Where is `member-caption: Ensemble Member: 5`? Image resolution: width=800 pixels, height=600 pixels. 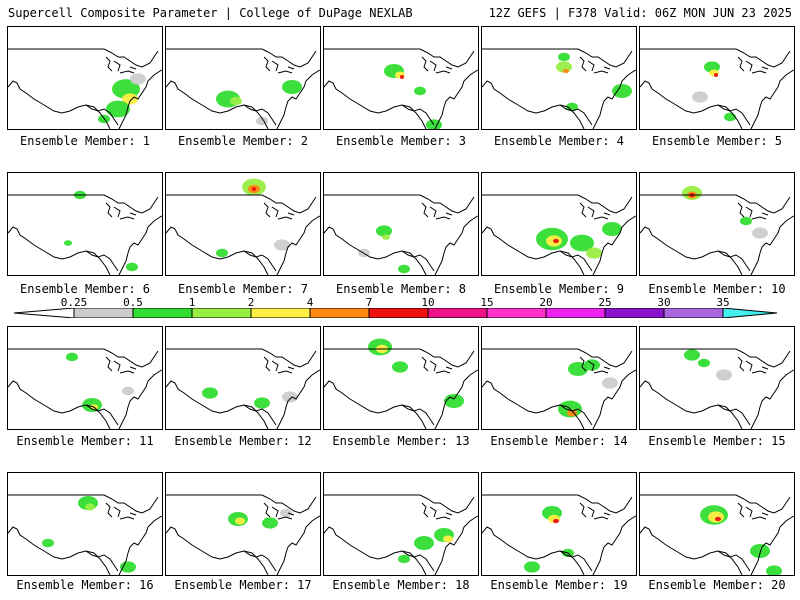 member-caption: Ensemble Member: 5 is located at coordinates (717, 141).